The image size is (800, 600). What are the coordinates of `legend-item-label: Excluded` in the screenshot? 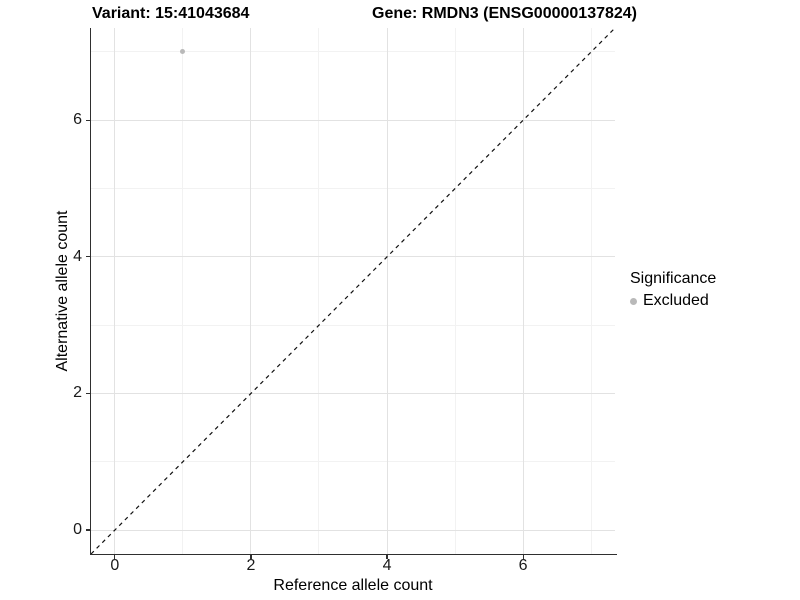 It's located at (676, 300).